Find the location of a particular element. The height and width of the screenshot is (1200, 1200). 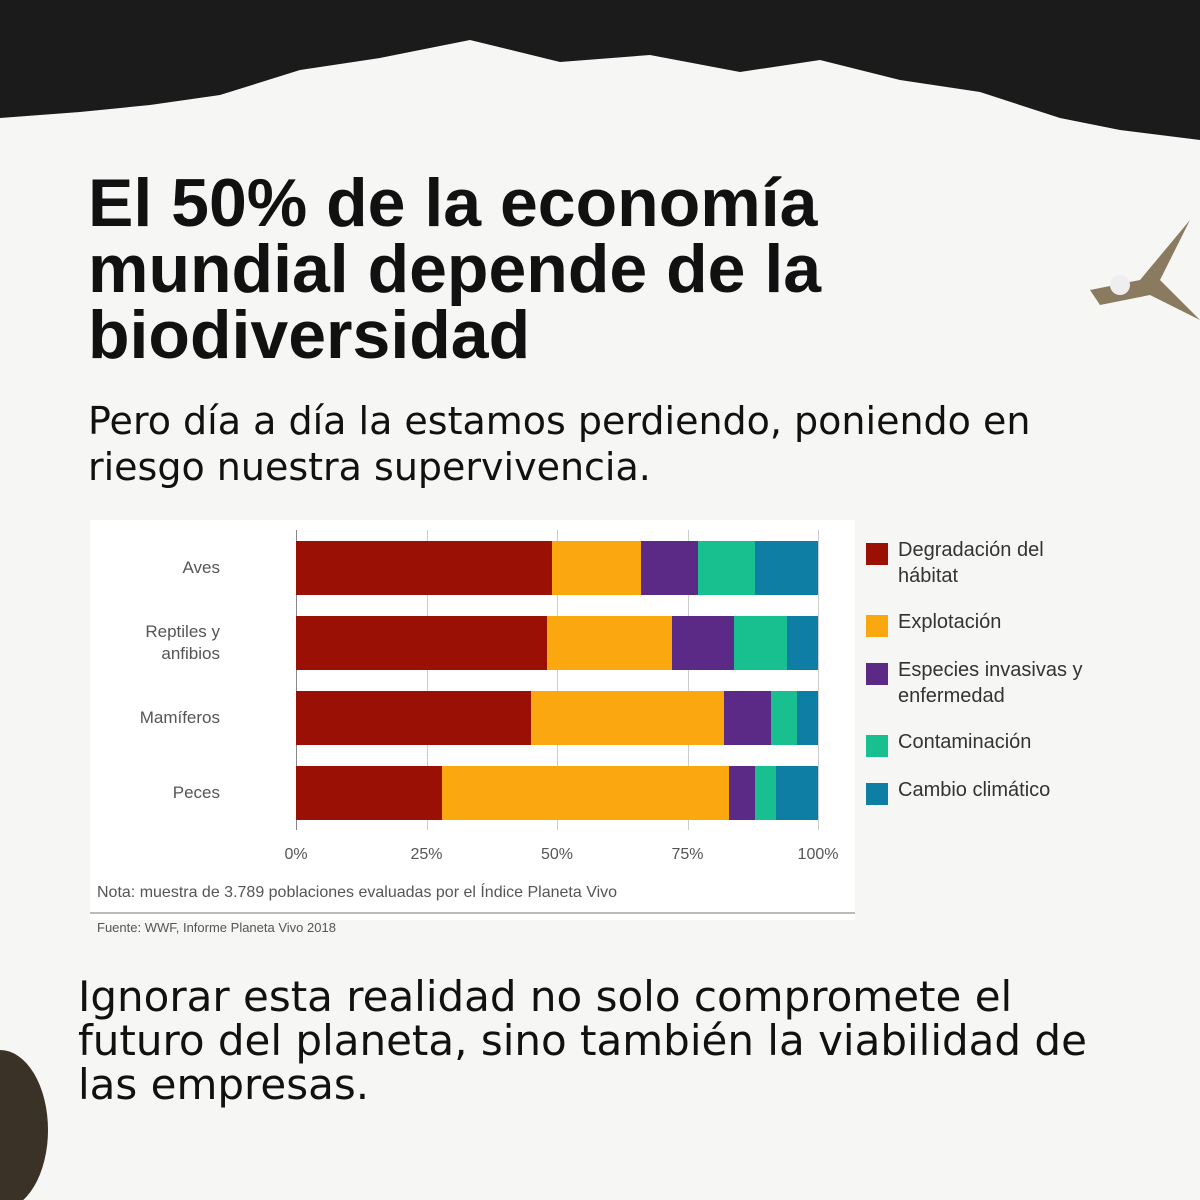

x-tick-label: 25% is located at coordinates (426, 854).